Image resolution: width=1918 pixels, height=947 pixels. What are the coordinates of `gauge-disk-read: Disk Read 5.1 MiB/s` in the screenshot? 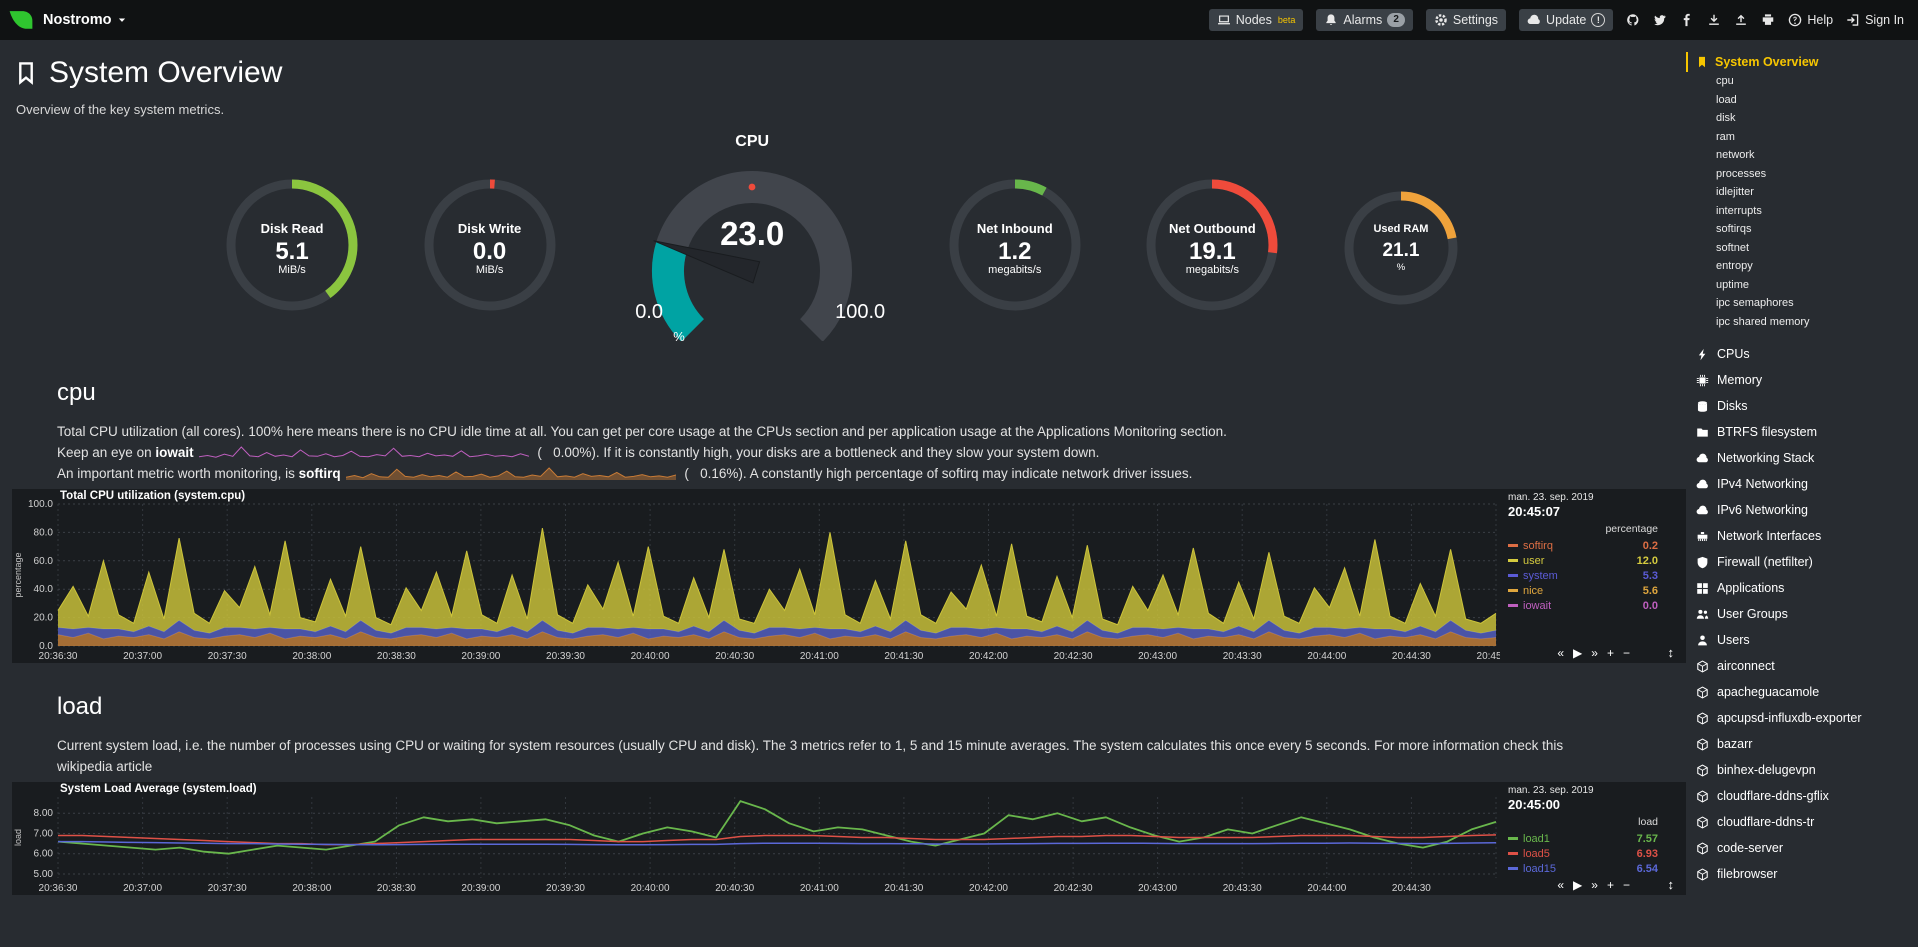 It's located at (292, 245).